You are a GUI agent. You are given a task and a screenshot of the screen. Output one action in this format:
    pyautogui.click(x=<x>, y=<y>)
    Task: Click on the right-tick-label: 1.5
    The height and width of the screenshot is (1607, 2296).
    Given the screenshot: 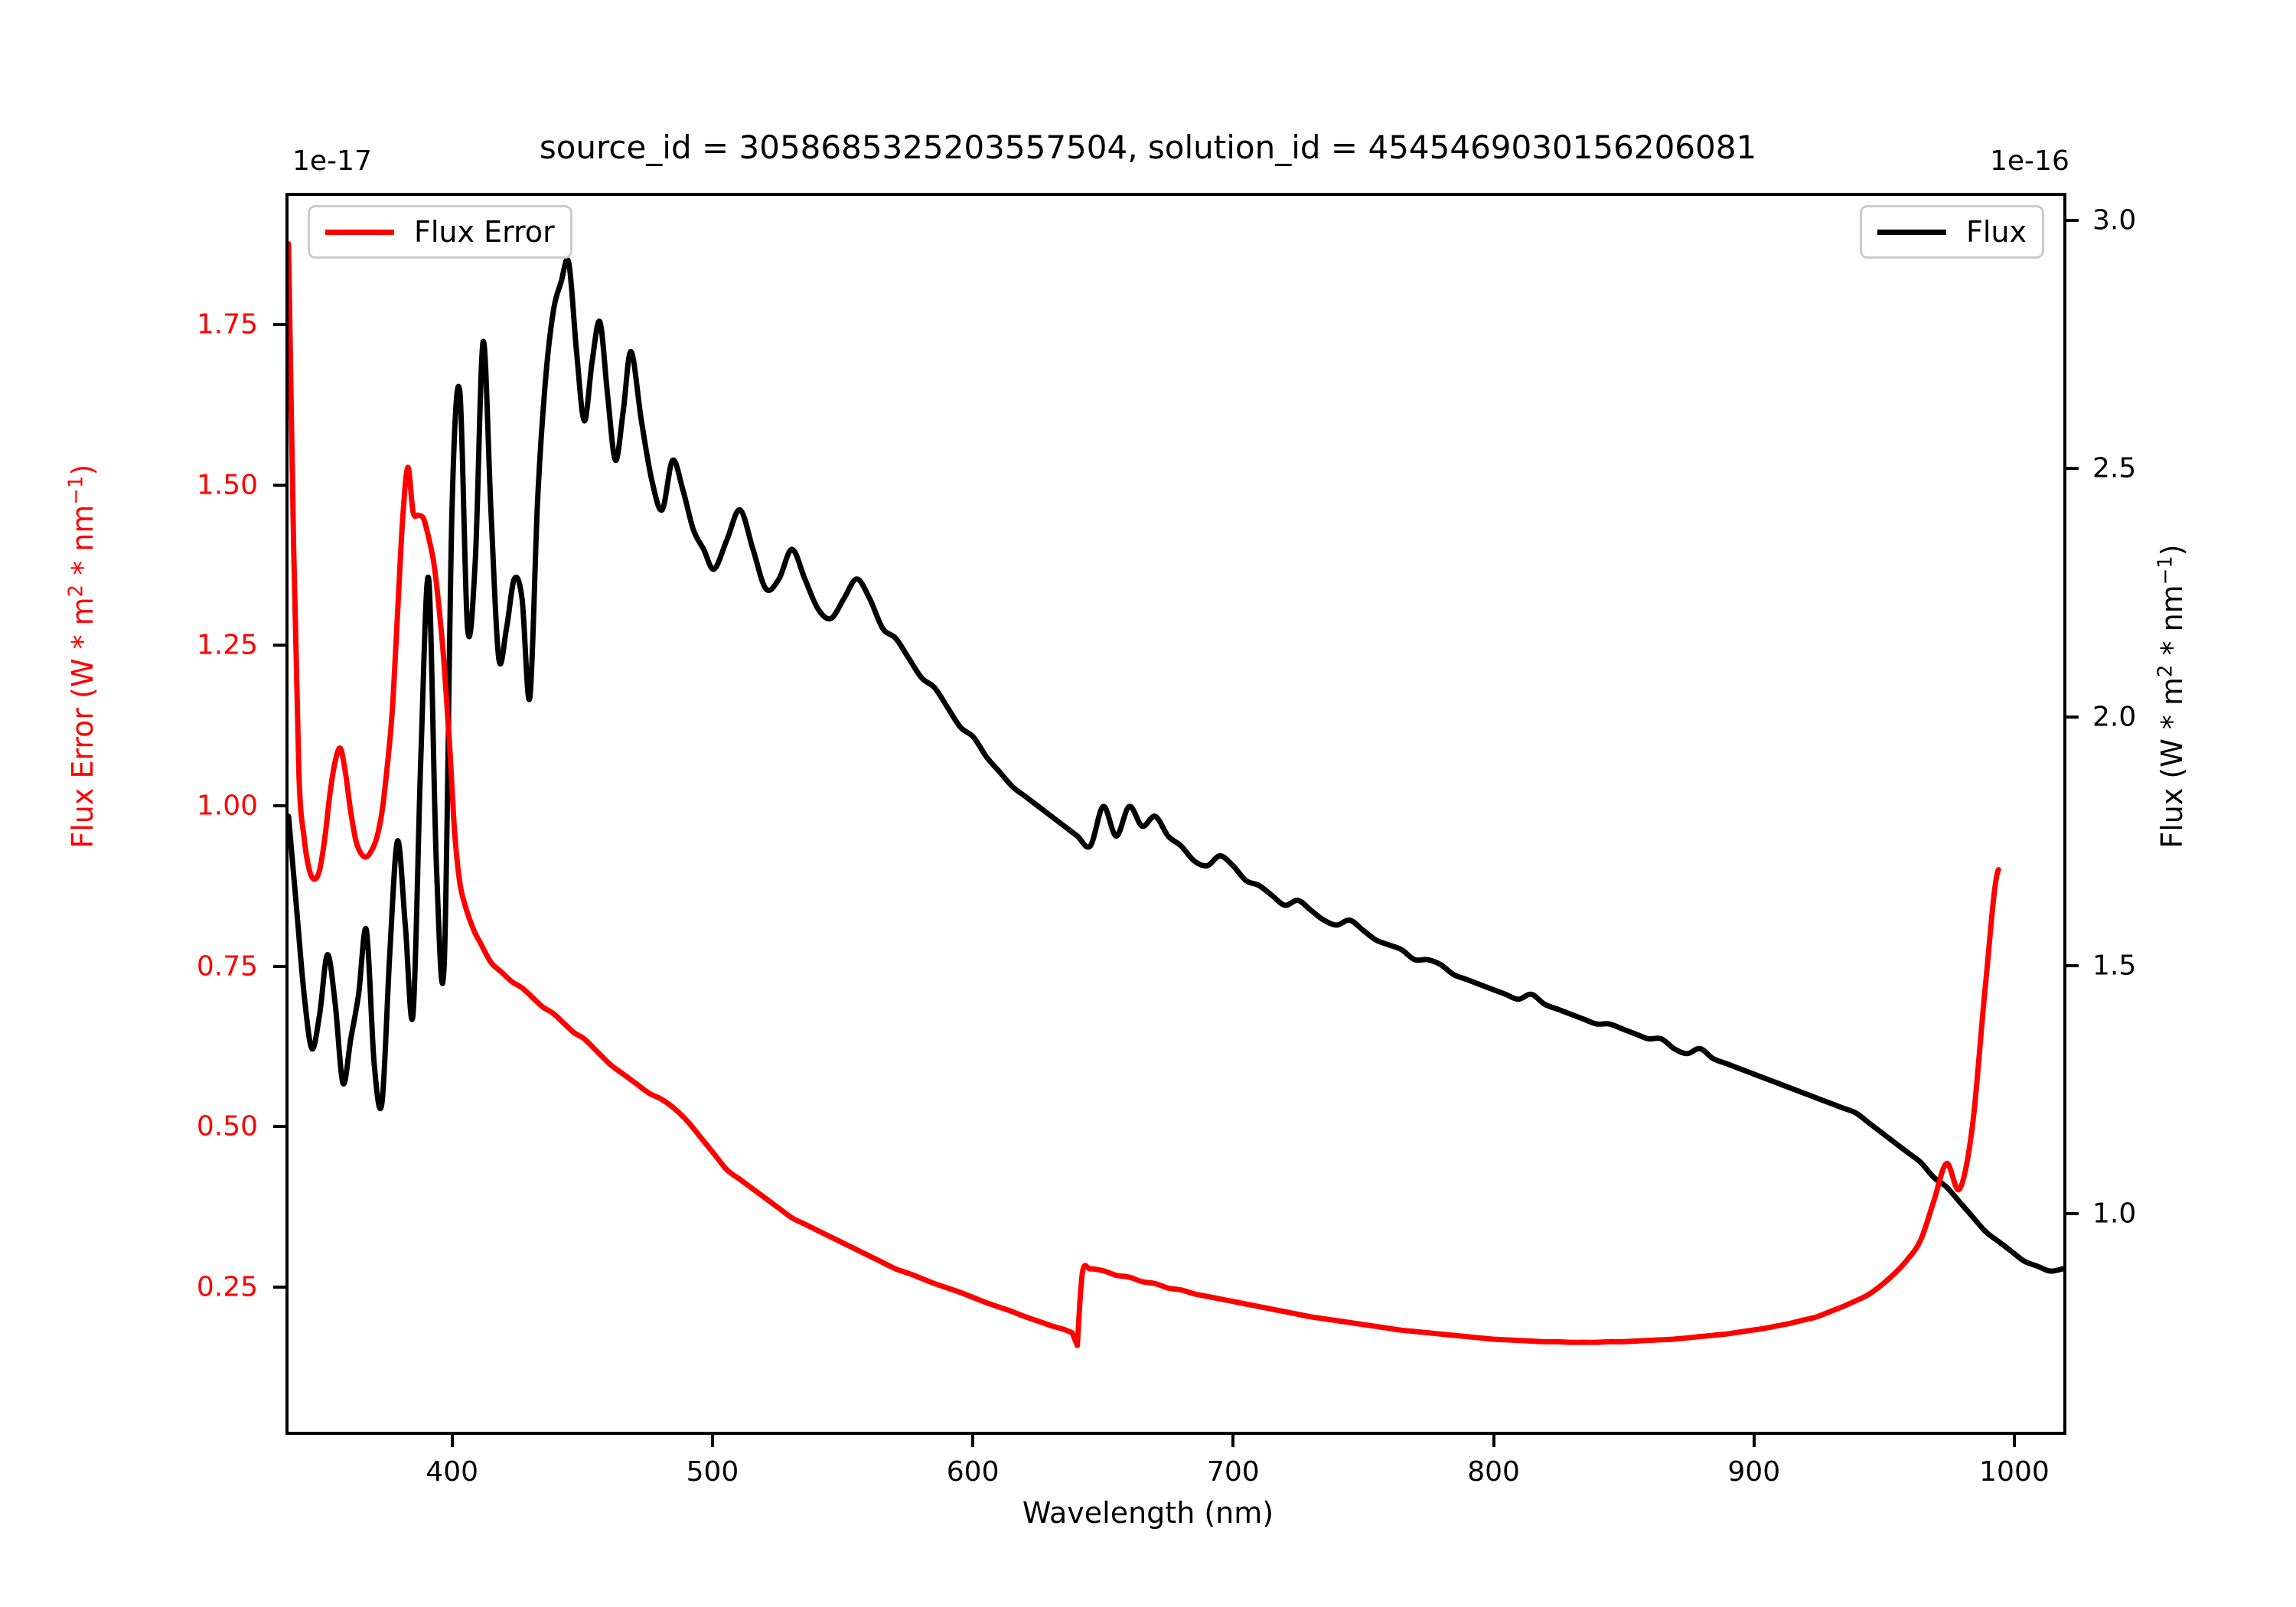 What is the action you would take?
    pyautogui.click(x=2114, y=965)
    